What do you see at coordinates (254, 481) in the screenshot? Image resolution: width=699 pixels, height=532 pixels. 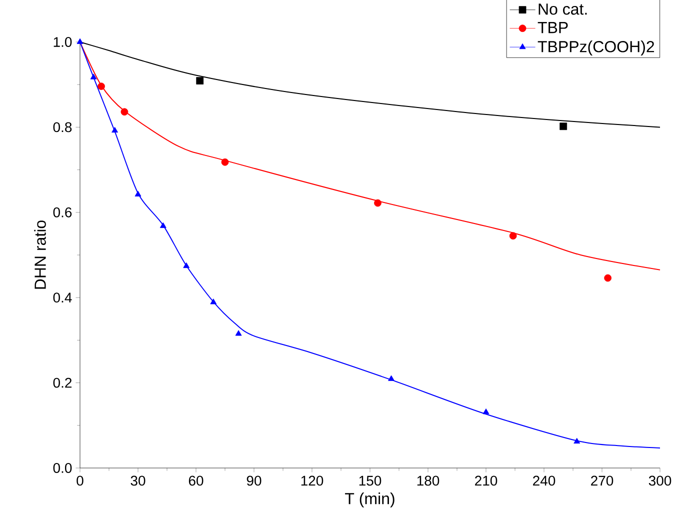 I see `x-tick-label: 90` at bounding box center [254, 481].